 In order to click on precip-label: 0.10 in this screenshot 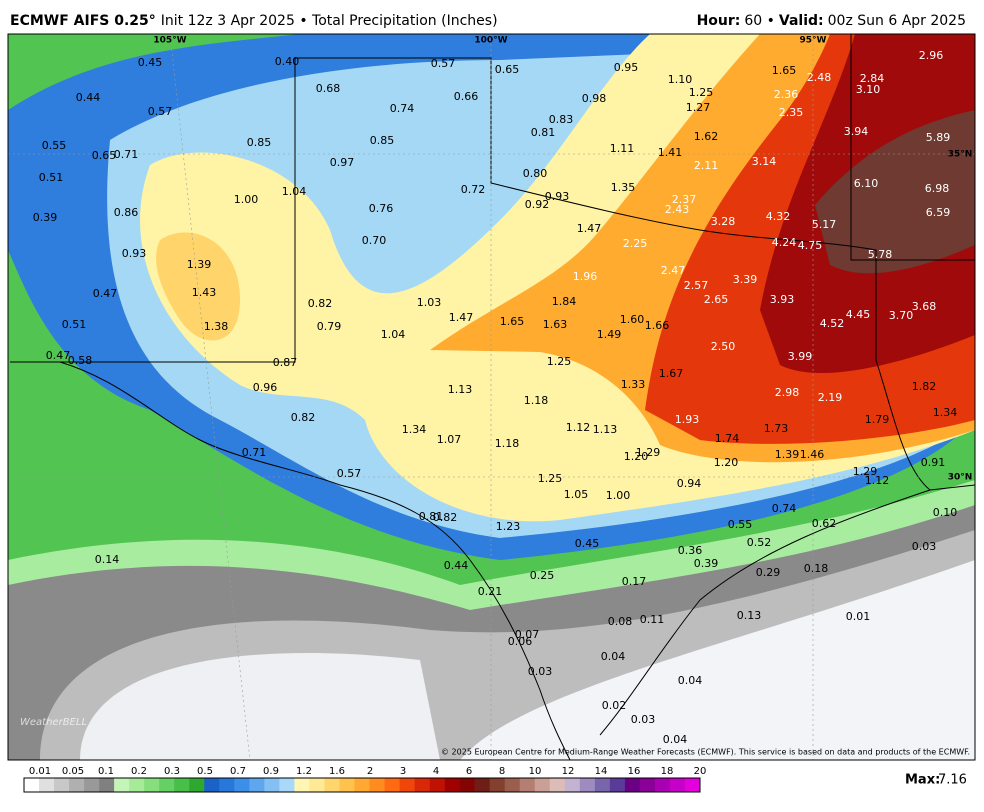, I will do `click(945, 512)`.